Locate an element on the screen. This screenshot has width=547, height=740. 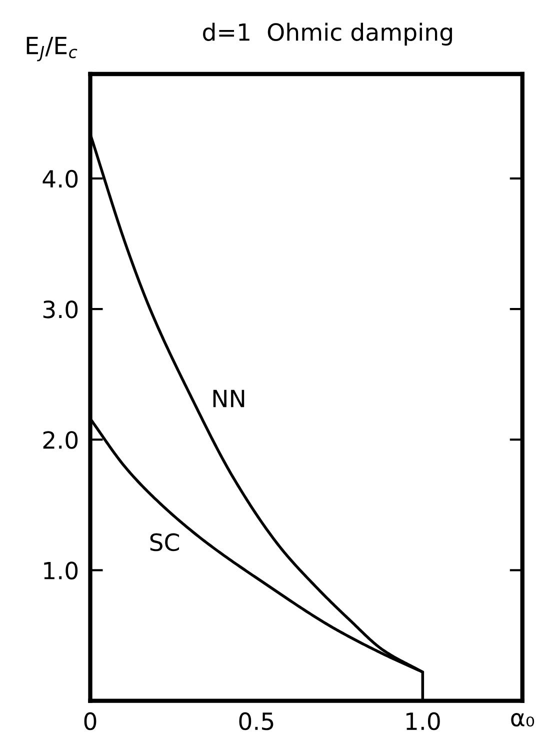
x-axis-title: α₀ is located at coordinates (522, 720).